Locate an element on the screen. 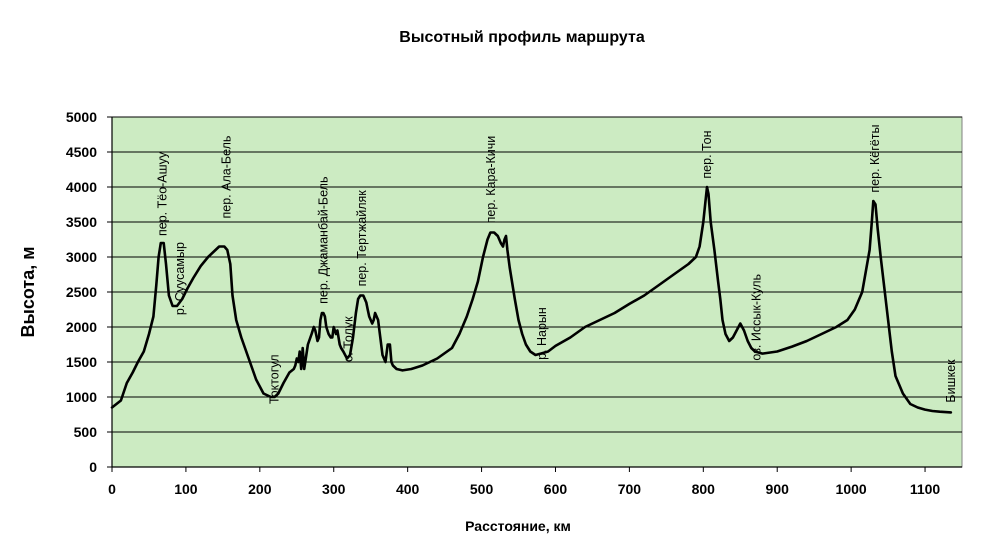 The height and width of the screenshot is (550, 1000). x-tick-label: 1000 is located at coordinates (851, 489).